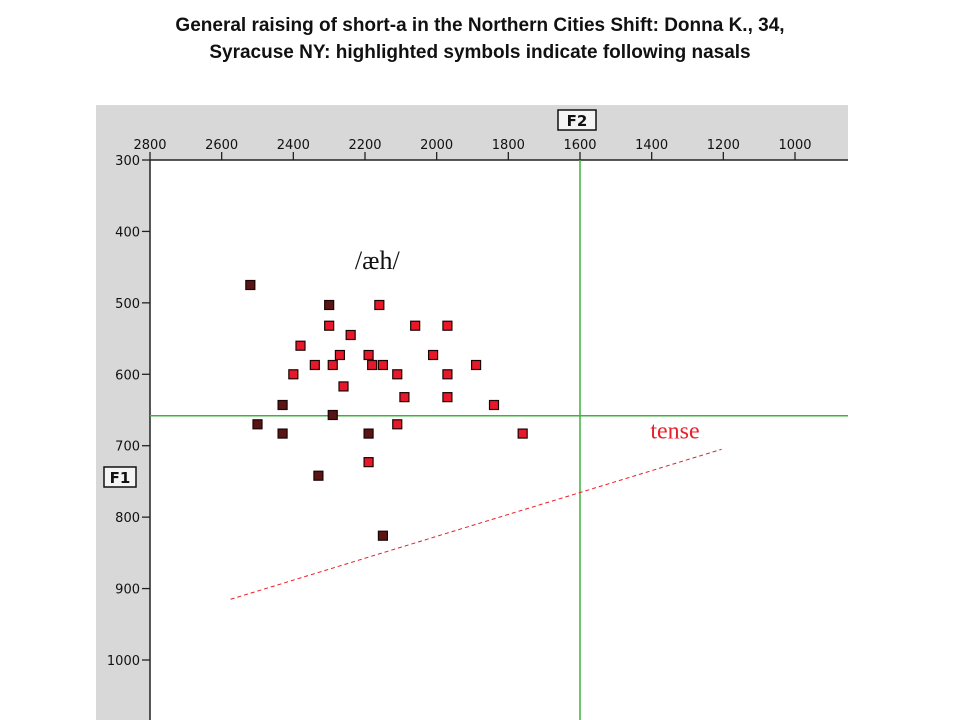 The height and width of the screenshot is (720, 960). I want to click on y-tick-label: 1000, so click(123, 661).